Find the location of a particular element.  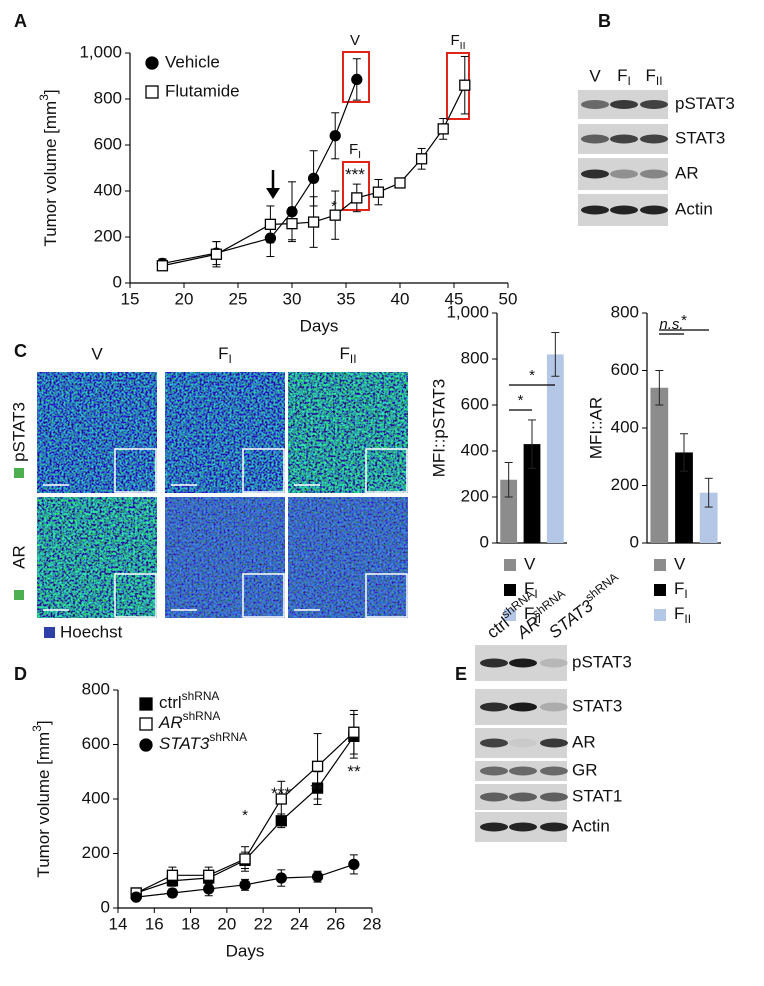

x-tick-label: 18 is located at coordinates (190, 923).